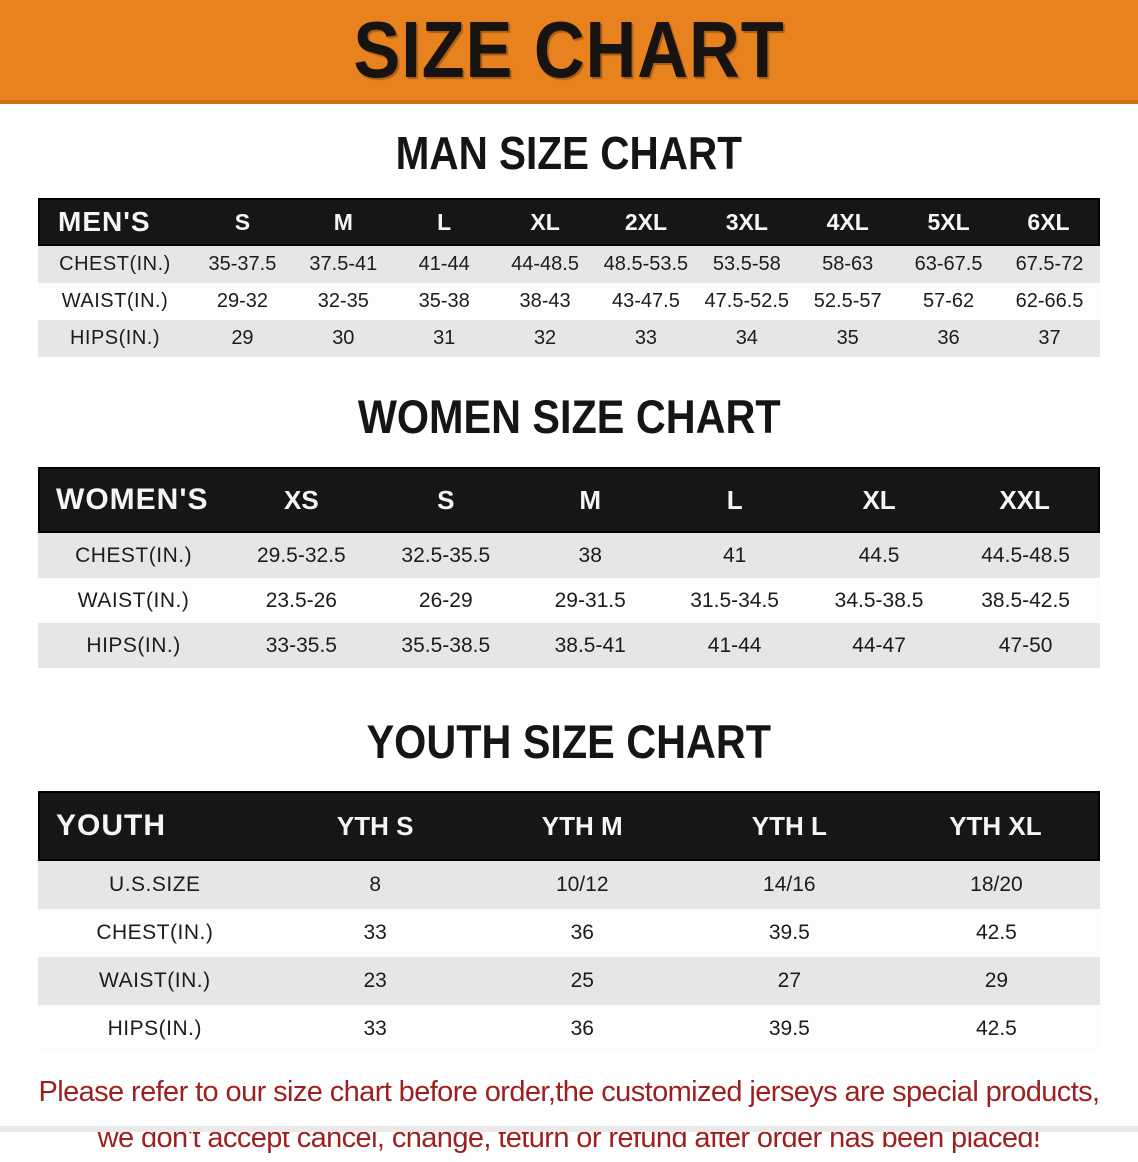 The height and width of the screenshot is (1162, 1138). I want to click on row-label: U.S.SIZE, so click(155, 885).